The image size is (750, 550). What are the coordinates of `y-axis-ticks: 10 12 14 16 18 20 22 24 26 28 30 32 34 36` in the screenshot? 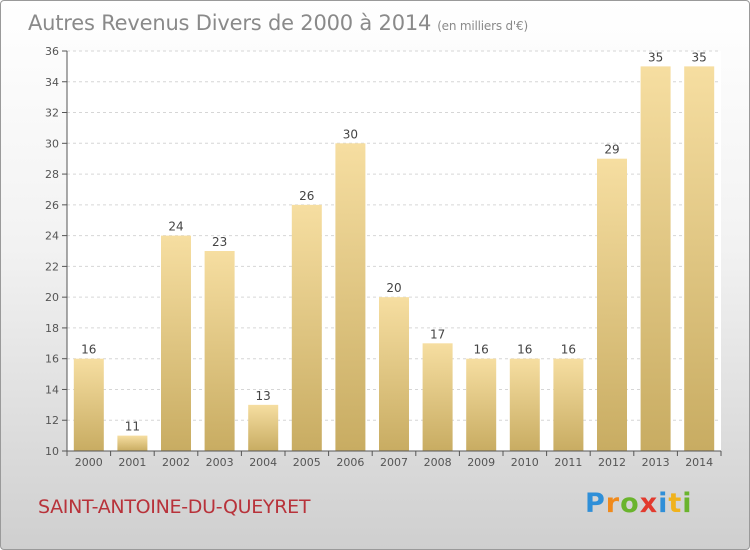 It's located at (56, 251).